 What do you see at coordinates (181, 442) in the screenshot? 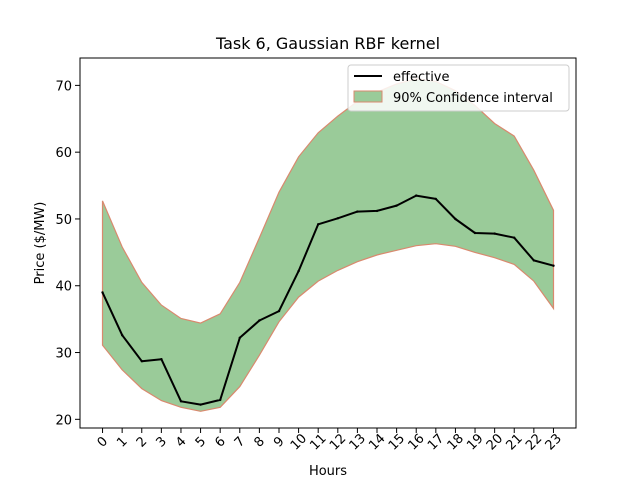
I see `x-tick-label: 4` at bounding box center [181, 442].